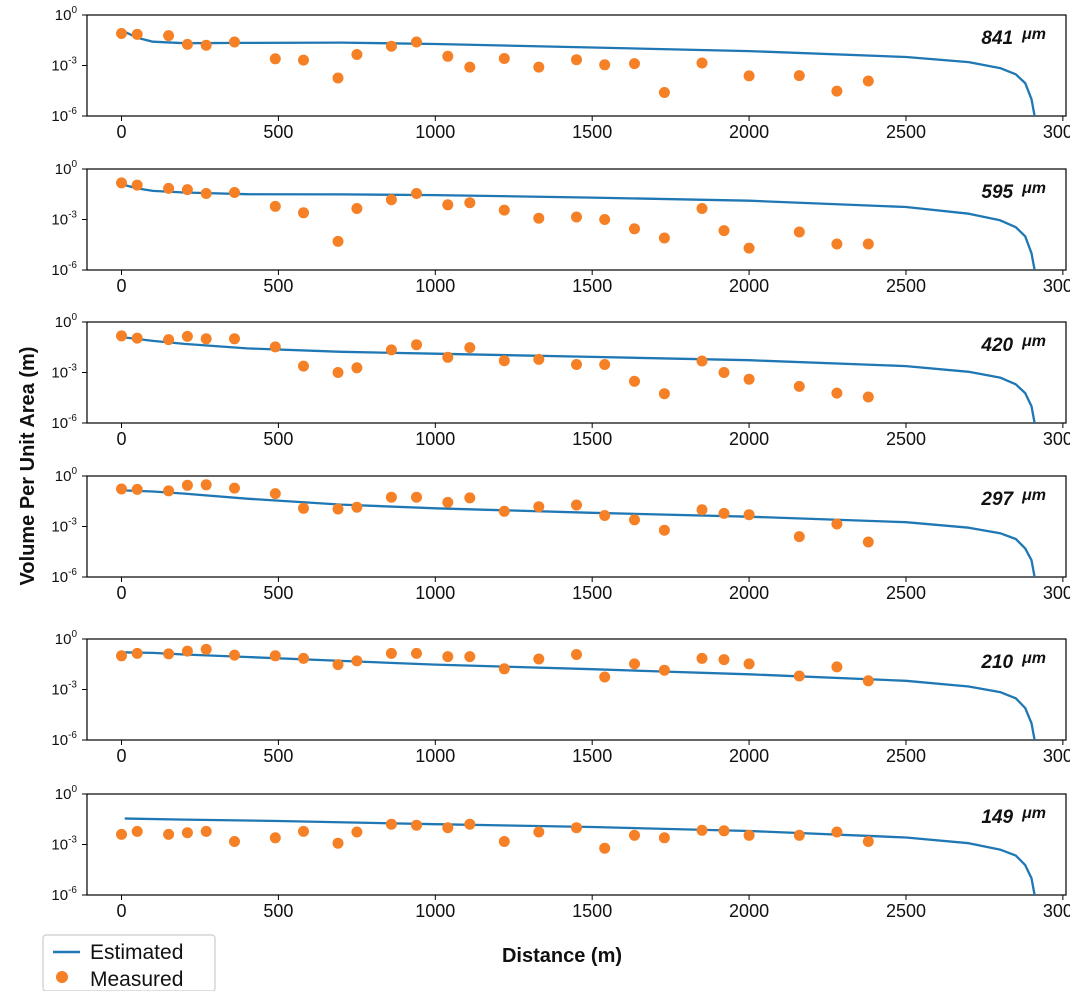 Image resolution: width=1070 pixels, height=996 pixels. What do you see at coordinates (560, 380) in the screenshot?
I see `panel-420: 0 500 1000 1500 2000 2500 3000 100 10-3 10-6 420 μm` at bounding box center [560, 380].